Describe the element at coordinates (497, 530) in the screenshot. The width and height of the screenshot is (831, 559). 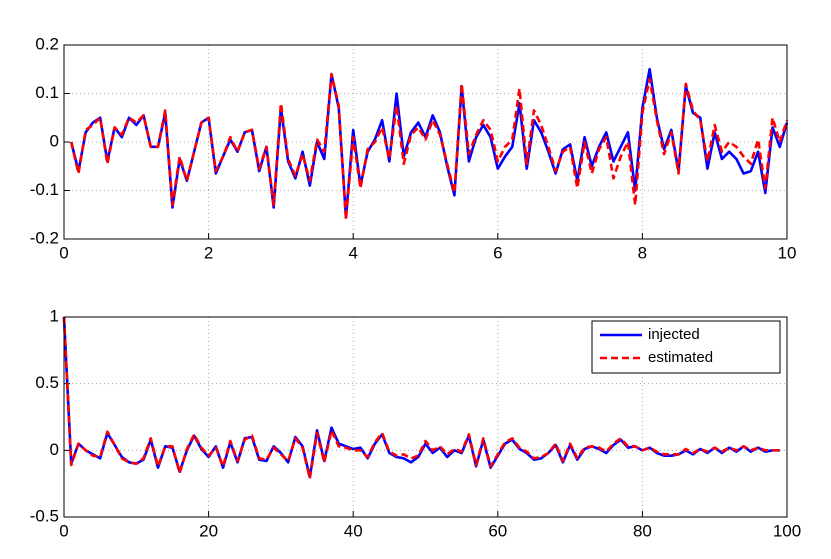
I see `x-tick-label: 60` at that location.